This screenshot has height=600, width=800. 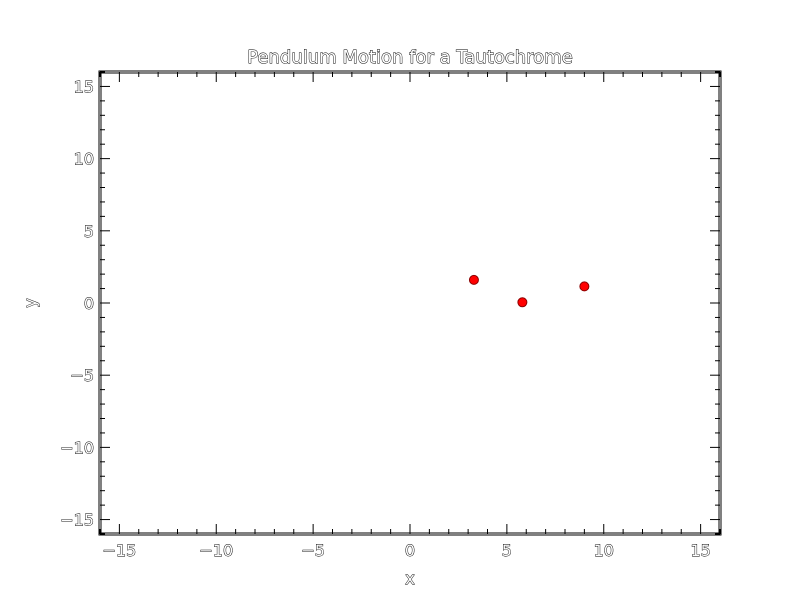 I want to click on x-tick-label: 0, so click(x=410, y=550).